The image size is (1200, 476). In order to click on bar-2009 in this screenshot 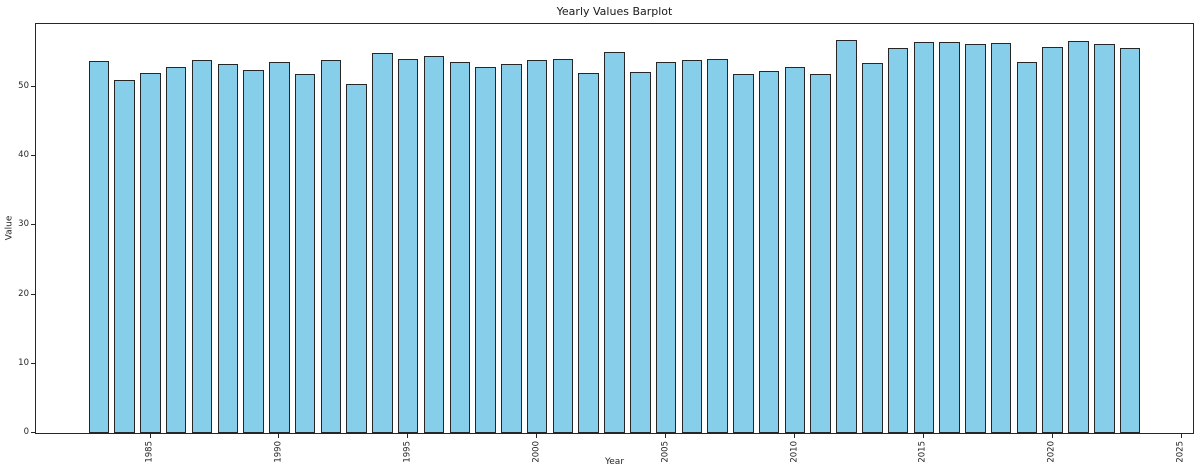, I will do `click(769, 251)`.